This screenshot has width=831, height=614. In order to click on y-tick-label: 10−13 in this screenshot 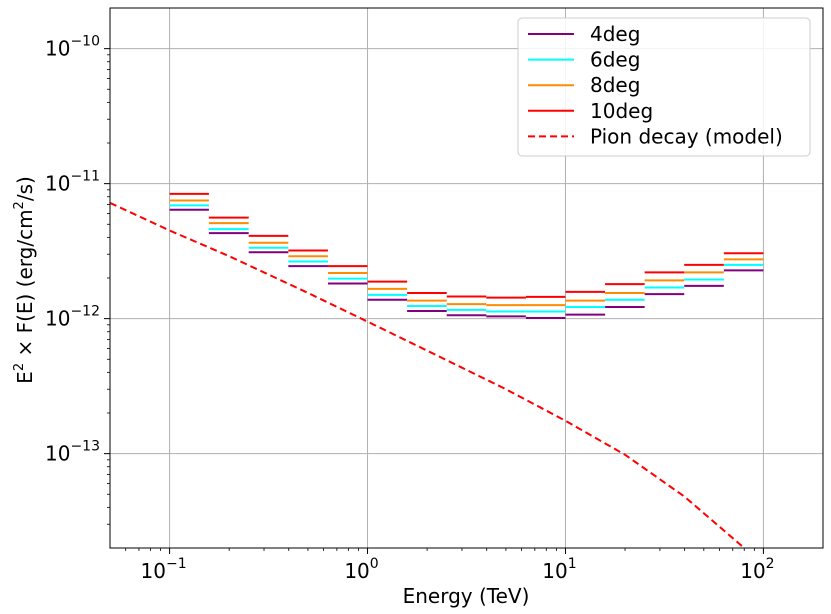, I will do `click(72, 452)`.